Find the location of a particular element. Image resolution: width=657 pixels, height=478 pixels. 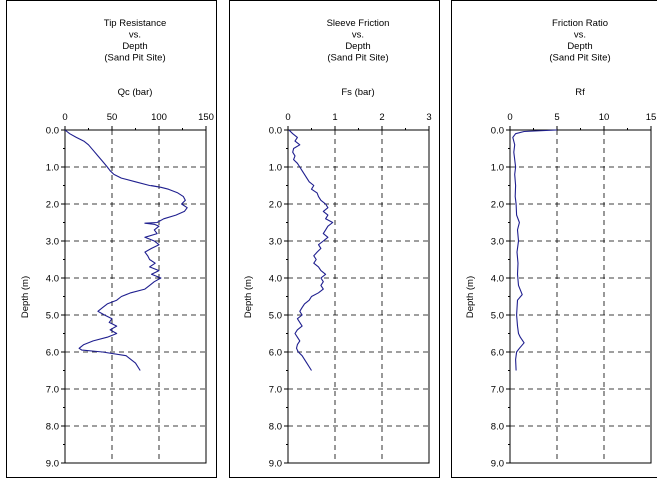

x-tick-label: 3 is located at coordinates (428, 117).